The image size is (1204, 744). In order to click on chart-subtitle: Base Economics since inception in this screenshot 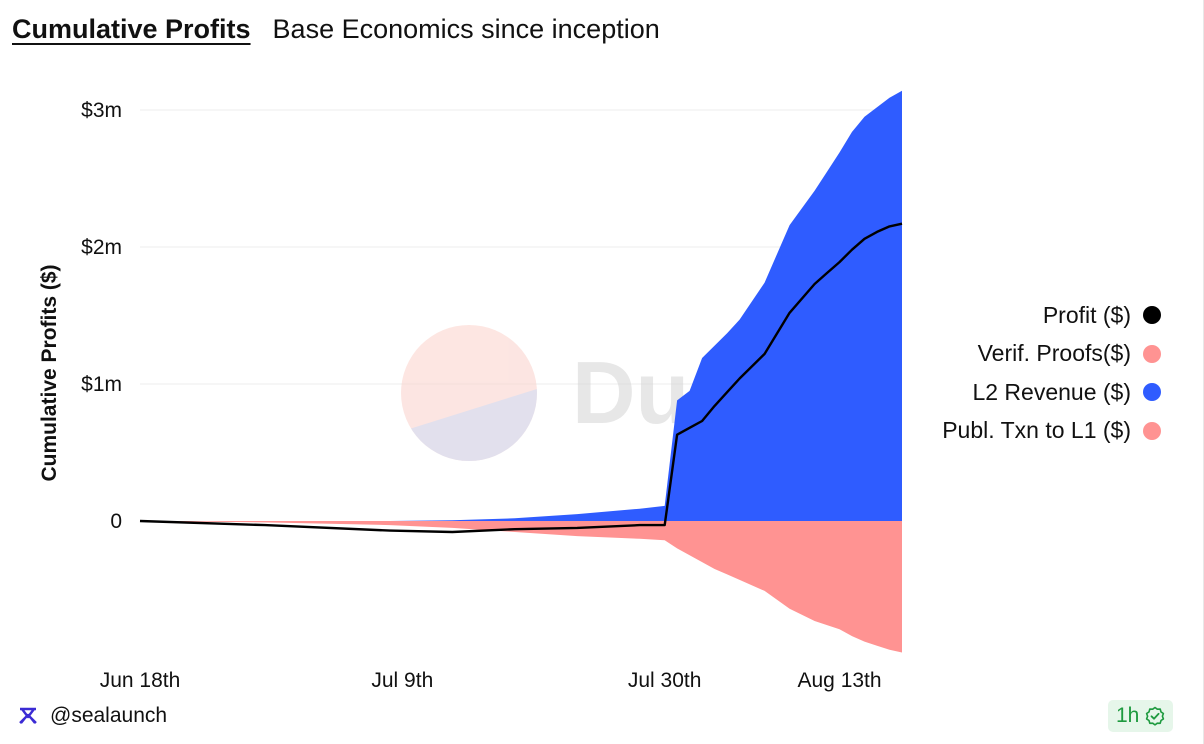, I will do `click(466, 29)`.